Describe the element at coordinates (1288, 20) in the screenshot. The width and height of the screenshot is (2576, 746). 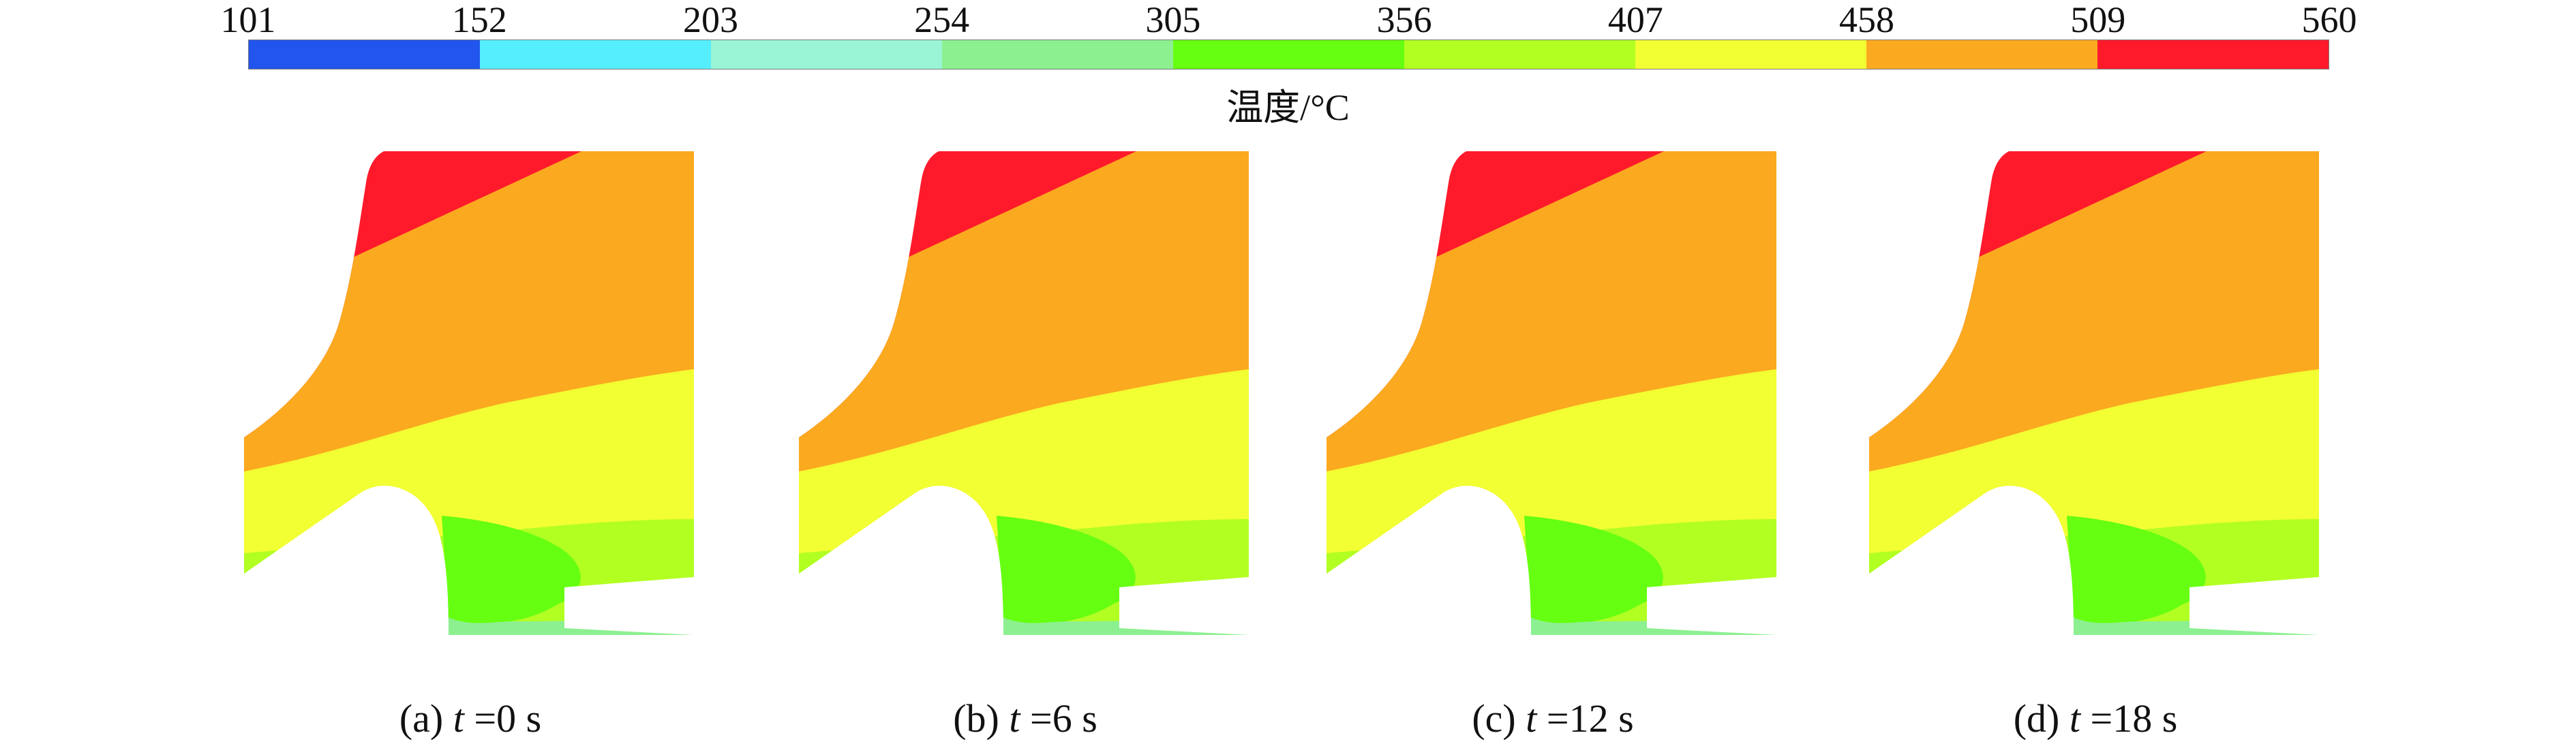
I see `colorbar-tick-labels: 101 152 203 254 305 356 407 458 509 560` at that location.